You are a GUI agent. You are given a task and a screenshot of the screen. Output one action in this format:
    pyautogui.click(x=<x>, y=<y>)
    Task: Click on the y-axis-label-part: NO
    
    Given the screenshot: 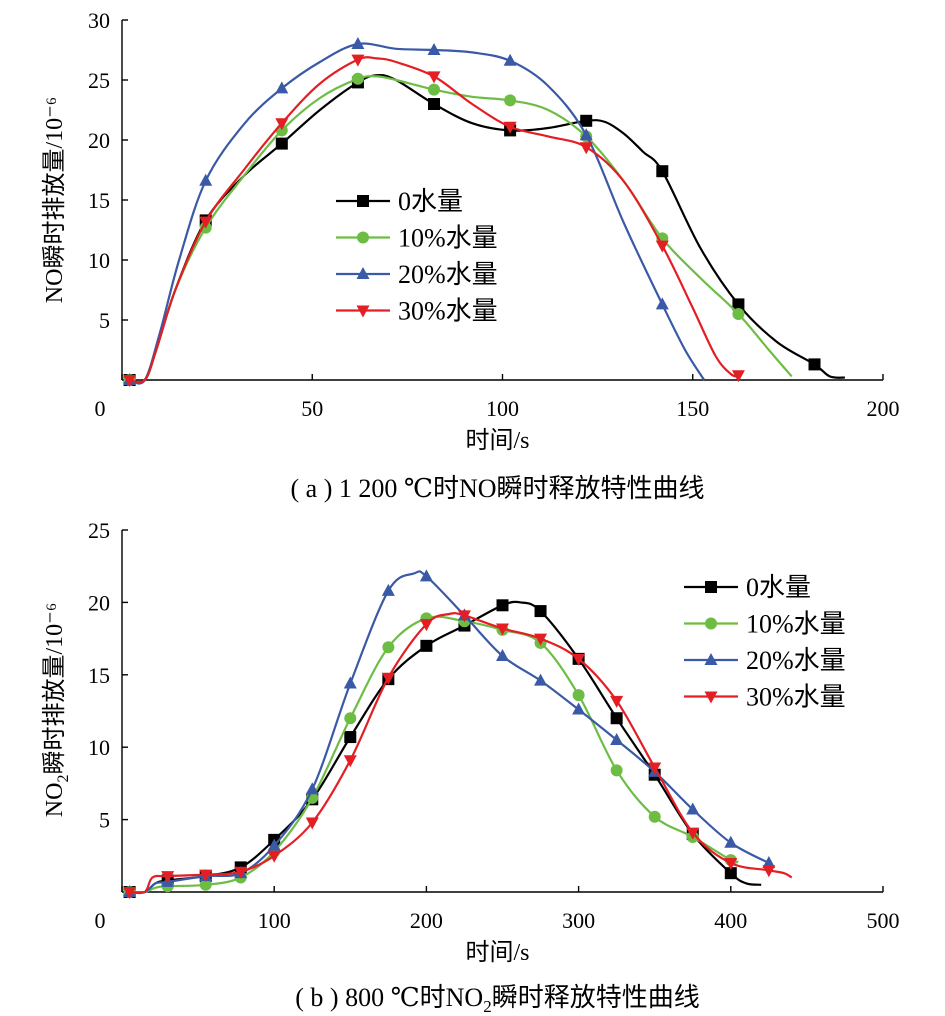 What is the action you would take?
    pyautogui.click(x=55, y=800)
    